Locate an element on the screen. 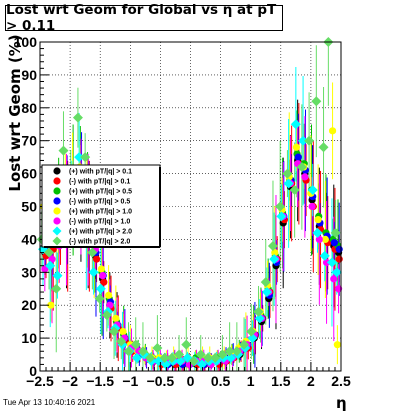 This screenshot has height=412, width=400. y-tick-label: 100 is located at coordinates (26, 42).